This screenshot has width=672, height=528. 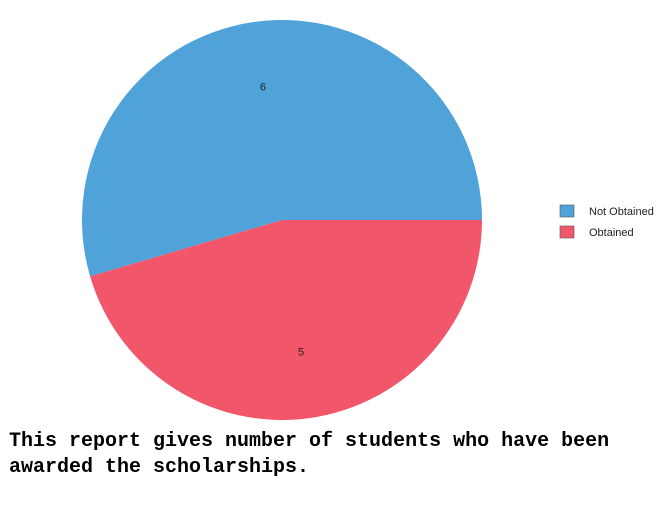 I want to click on legend-swatch-obtained, so click(x=567, y=232).